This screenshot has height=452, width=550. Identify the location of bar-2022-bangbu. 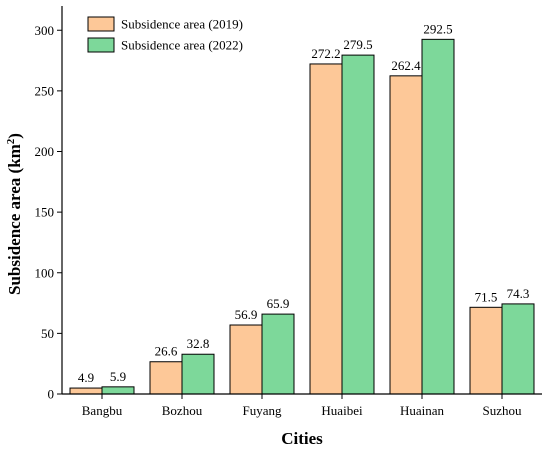
(118, 390).